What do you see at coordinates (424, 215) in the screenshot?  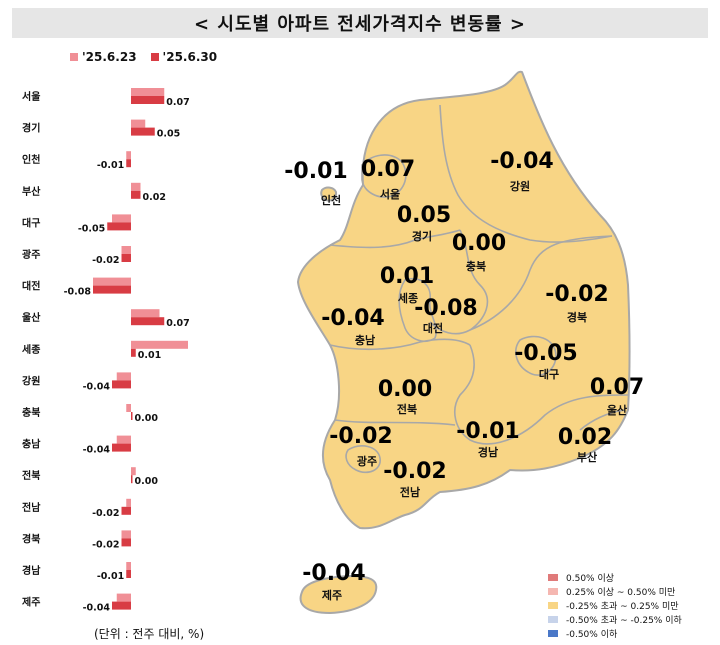 I see `map-value-label: 0.05` at bounding box center [424, 215].